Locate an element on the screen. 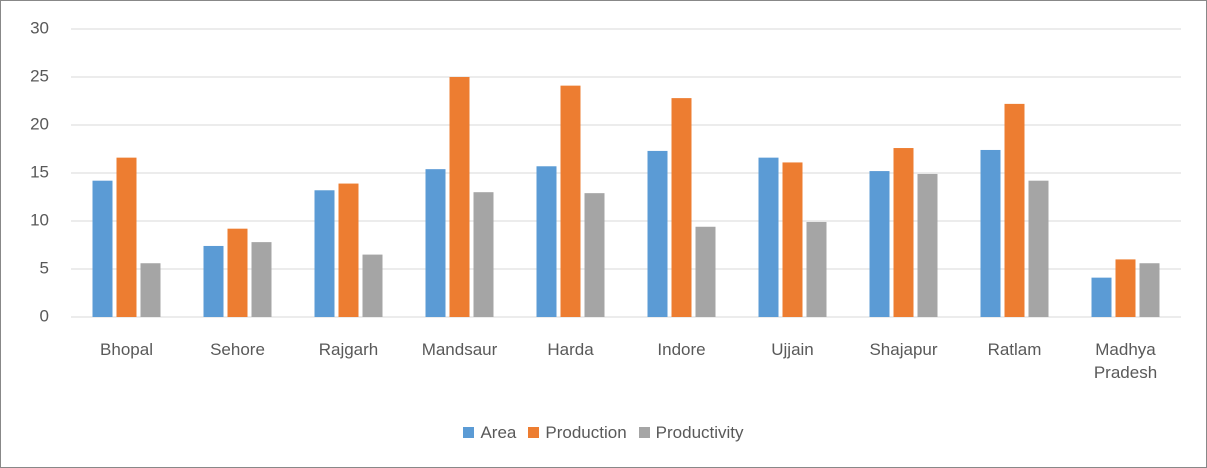  x-tick-label: Sehore is located at coordinates (237, 349).